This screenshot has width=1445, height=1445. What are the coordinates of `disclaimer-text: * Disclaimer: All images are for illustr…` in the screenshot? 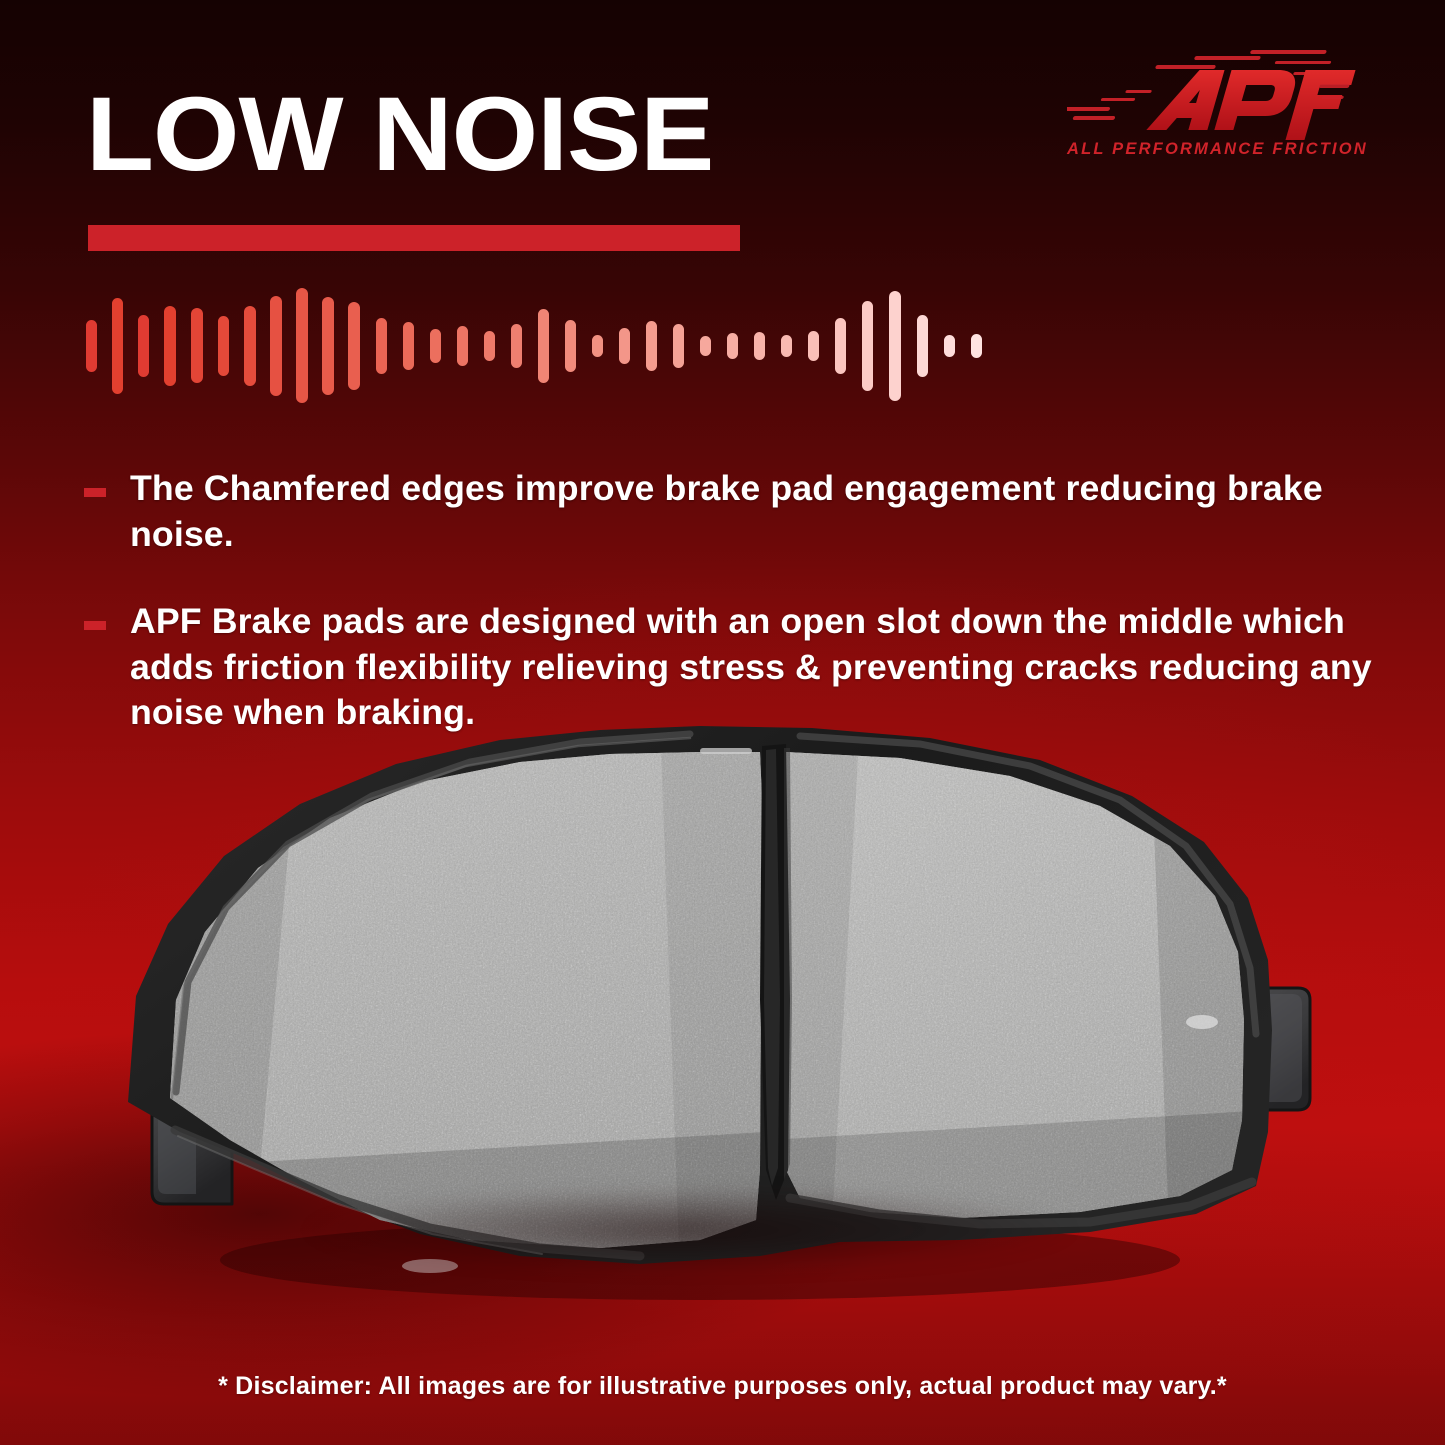 It's located at (722, 1386).